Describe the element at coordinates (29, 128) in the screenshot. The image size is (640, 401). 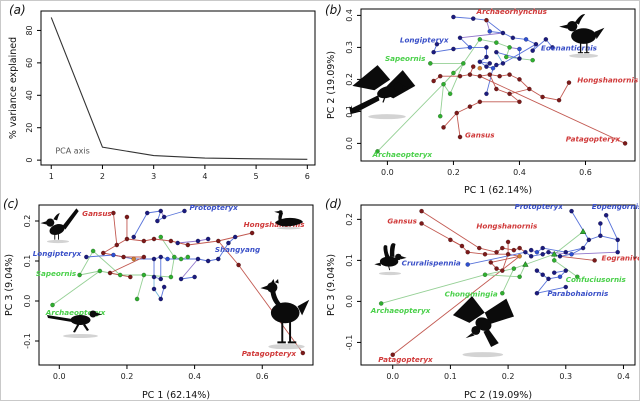
I see `svg-text: 20` at that location.